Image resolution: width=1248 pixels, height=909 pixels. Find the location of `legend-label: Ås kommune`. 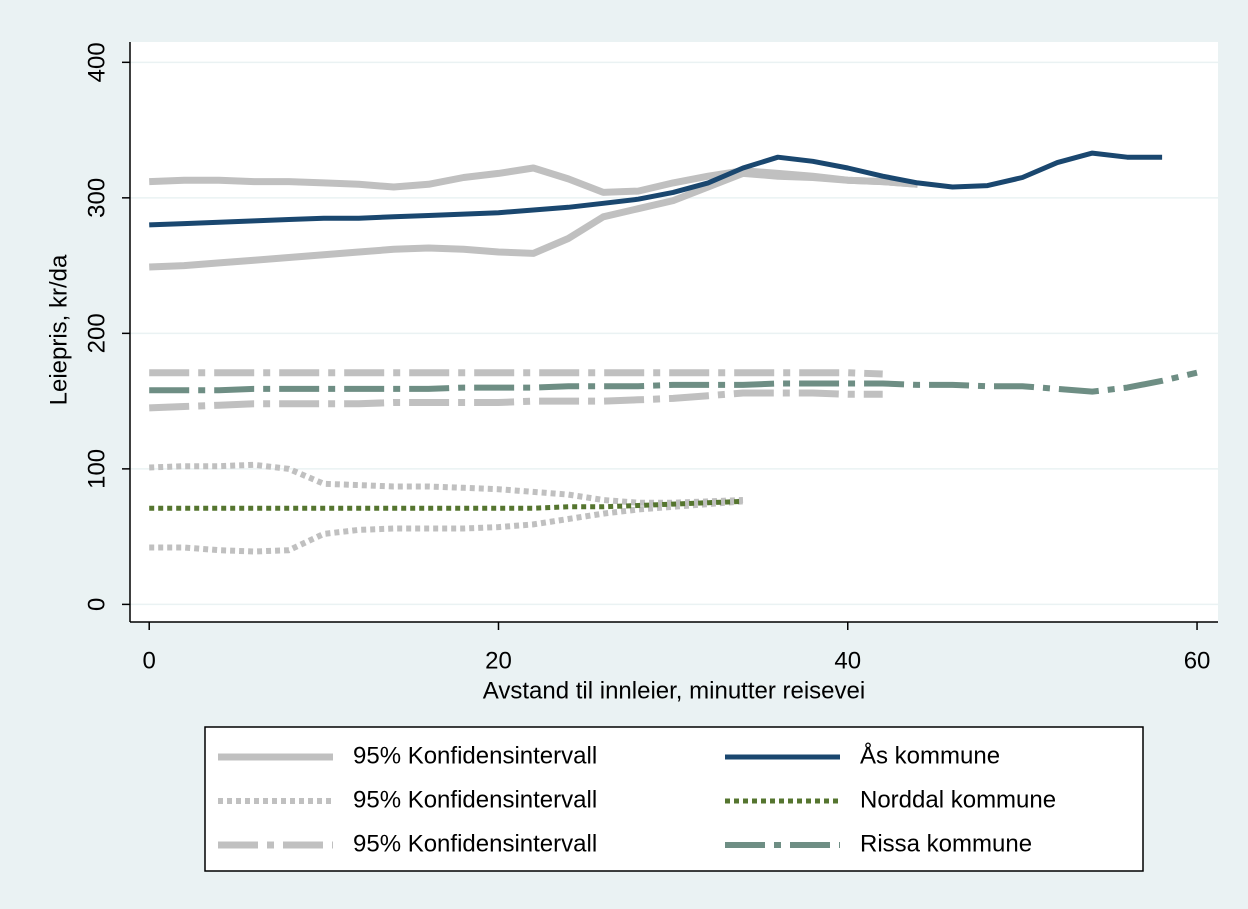

legend-label: Ås kommune is located at coordinates (930, 755).